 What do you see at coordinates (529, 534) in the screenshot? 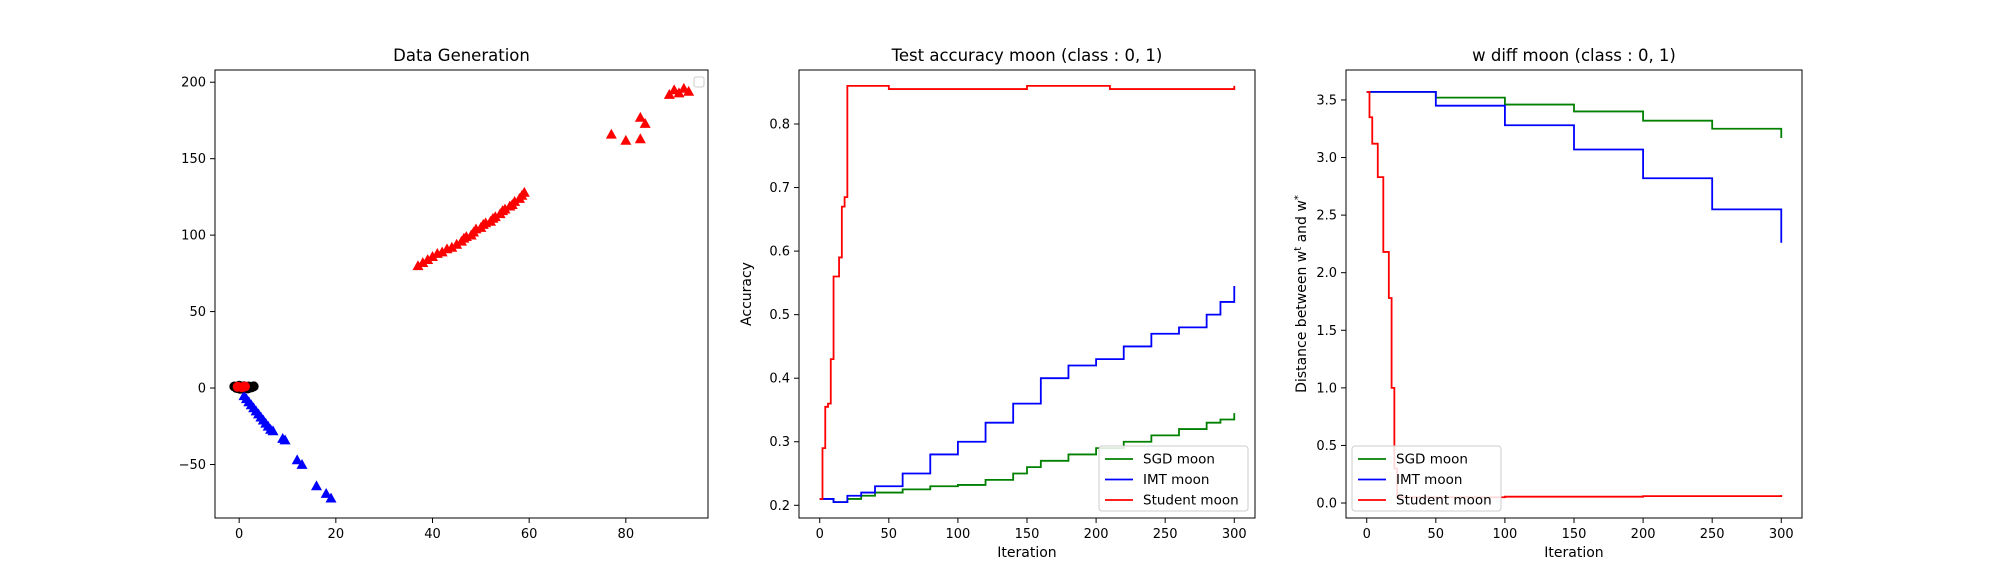
I see `x-tick-label: 60` at bounding box center [529, 534].